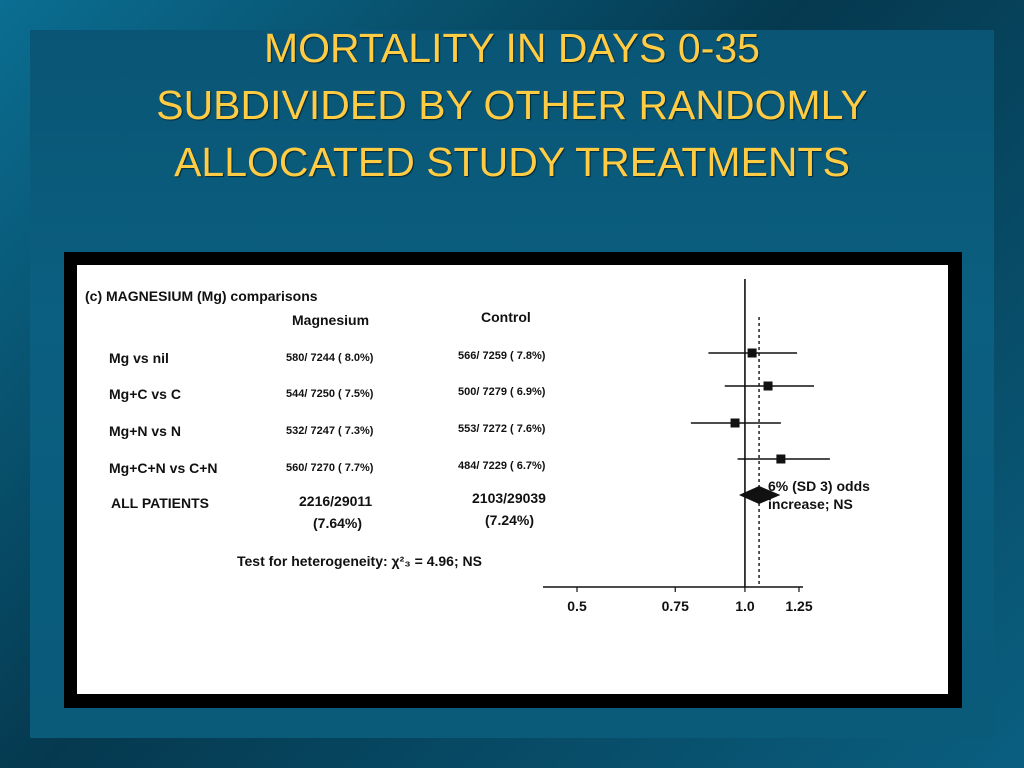  I want to click on column-header-magnesium: Magnesium, so click(330, 320).